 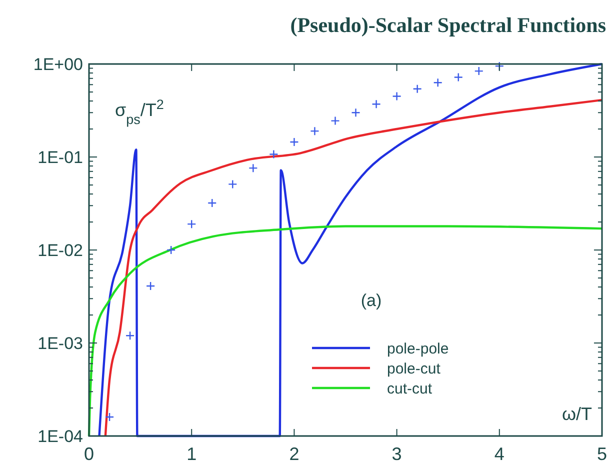 I want to click on legend-label: pole-pole, so click(x=418, y=349).